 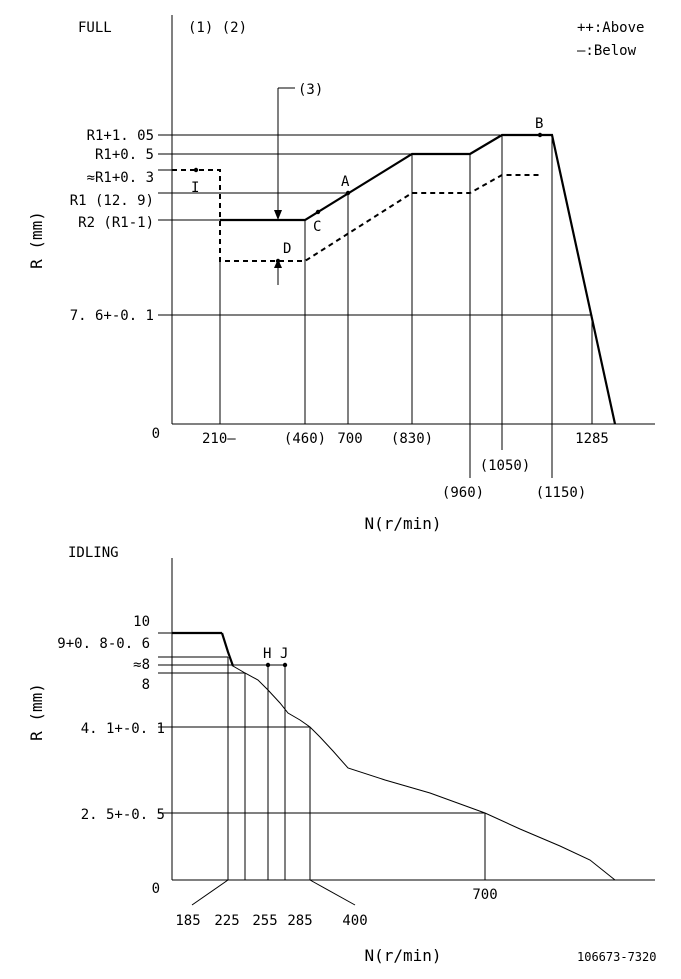 What do you see at coordinates (112, 316) in the screenshot?
I see `full-ylabel-76: 7. 6+-0. 1` at bounding box center [112, 316].